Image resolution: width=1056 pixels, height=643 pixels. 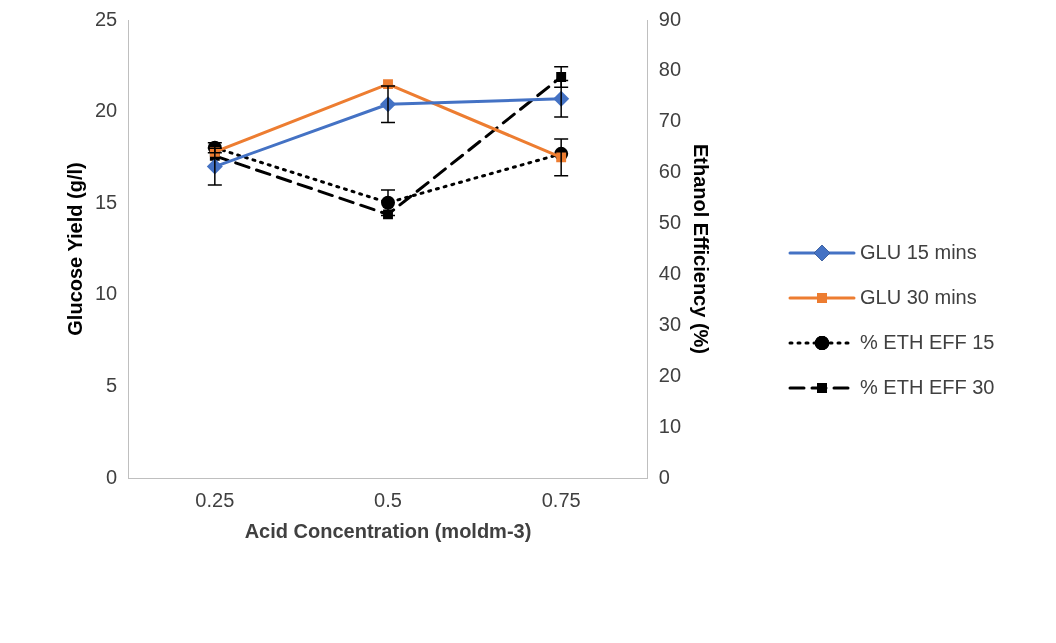 I want to click on y2-tick-label: 50, so click(x=669, y=222).